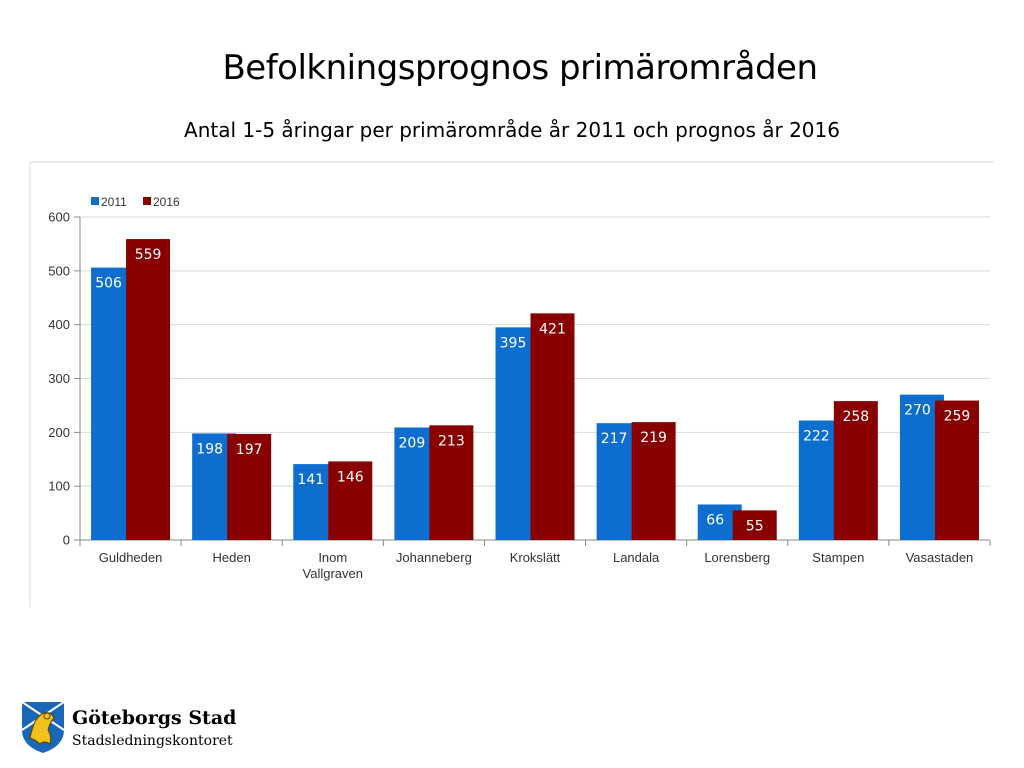  I want to click on goteborg-lion-crest-icon, so click(43, 727).